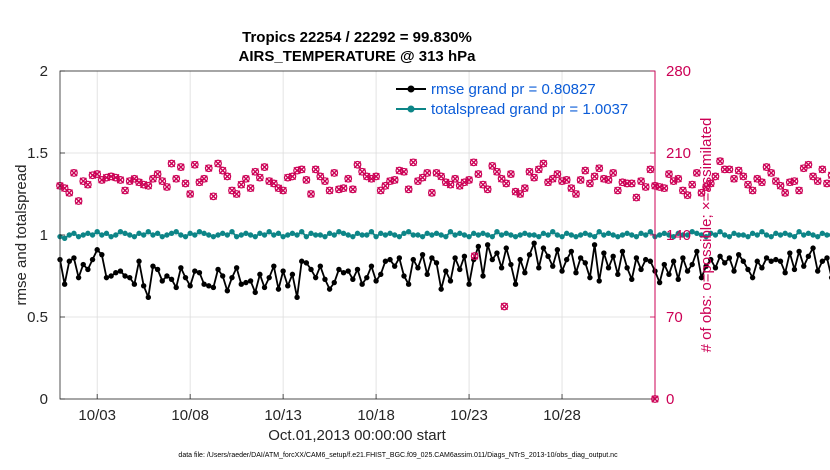 The height and width of the screenshot is (470, 830). Describe the element at coordinates (411, 89) in the screenshot. I see `legend-marker-rmse` at that location.